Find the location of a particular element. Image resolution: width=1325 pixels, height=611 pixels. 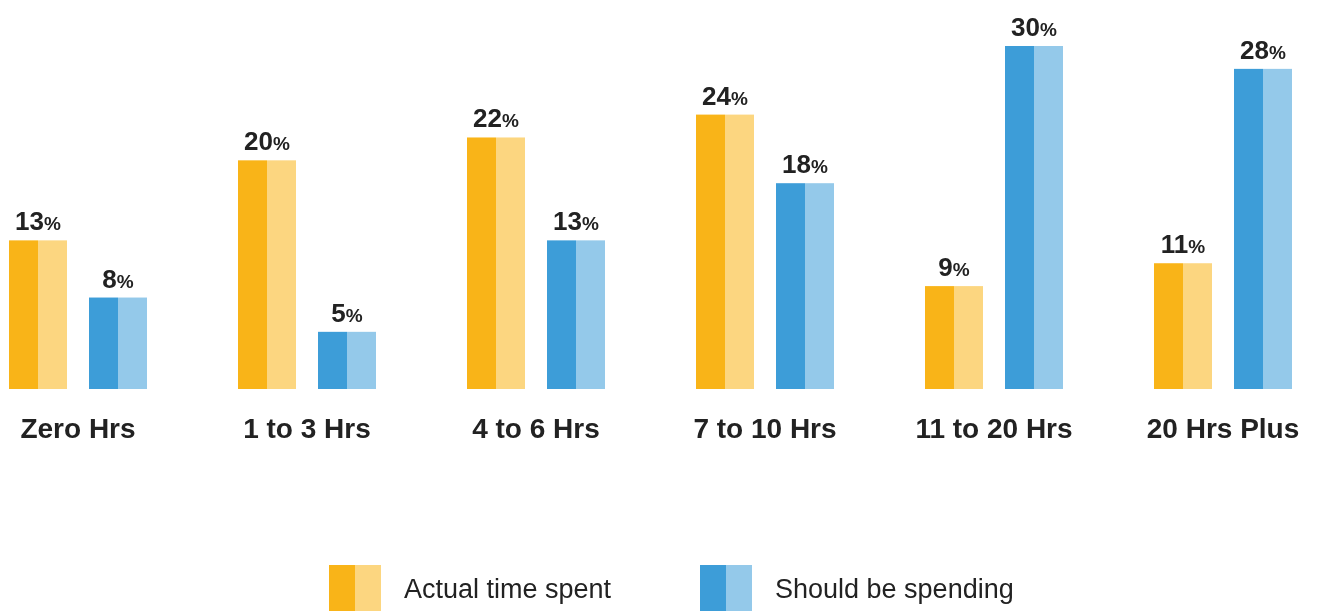

data-label: 5% is located at coordinates (347, 312).